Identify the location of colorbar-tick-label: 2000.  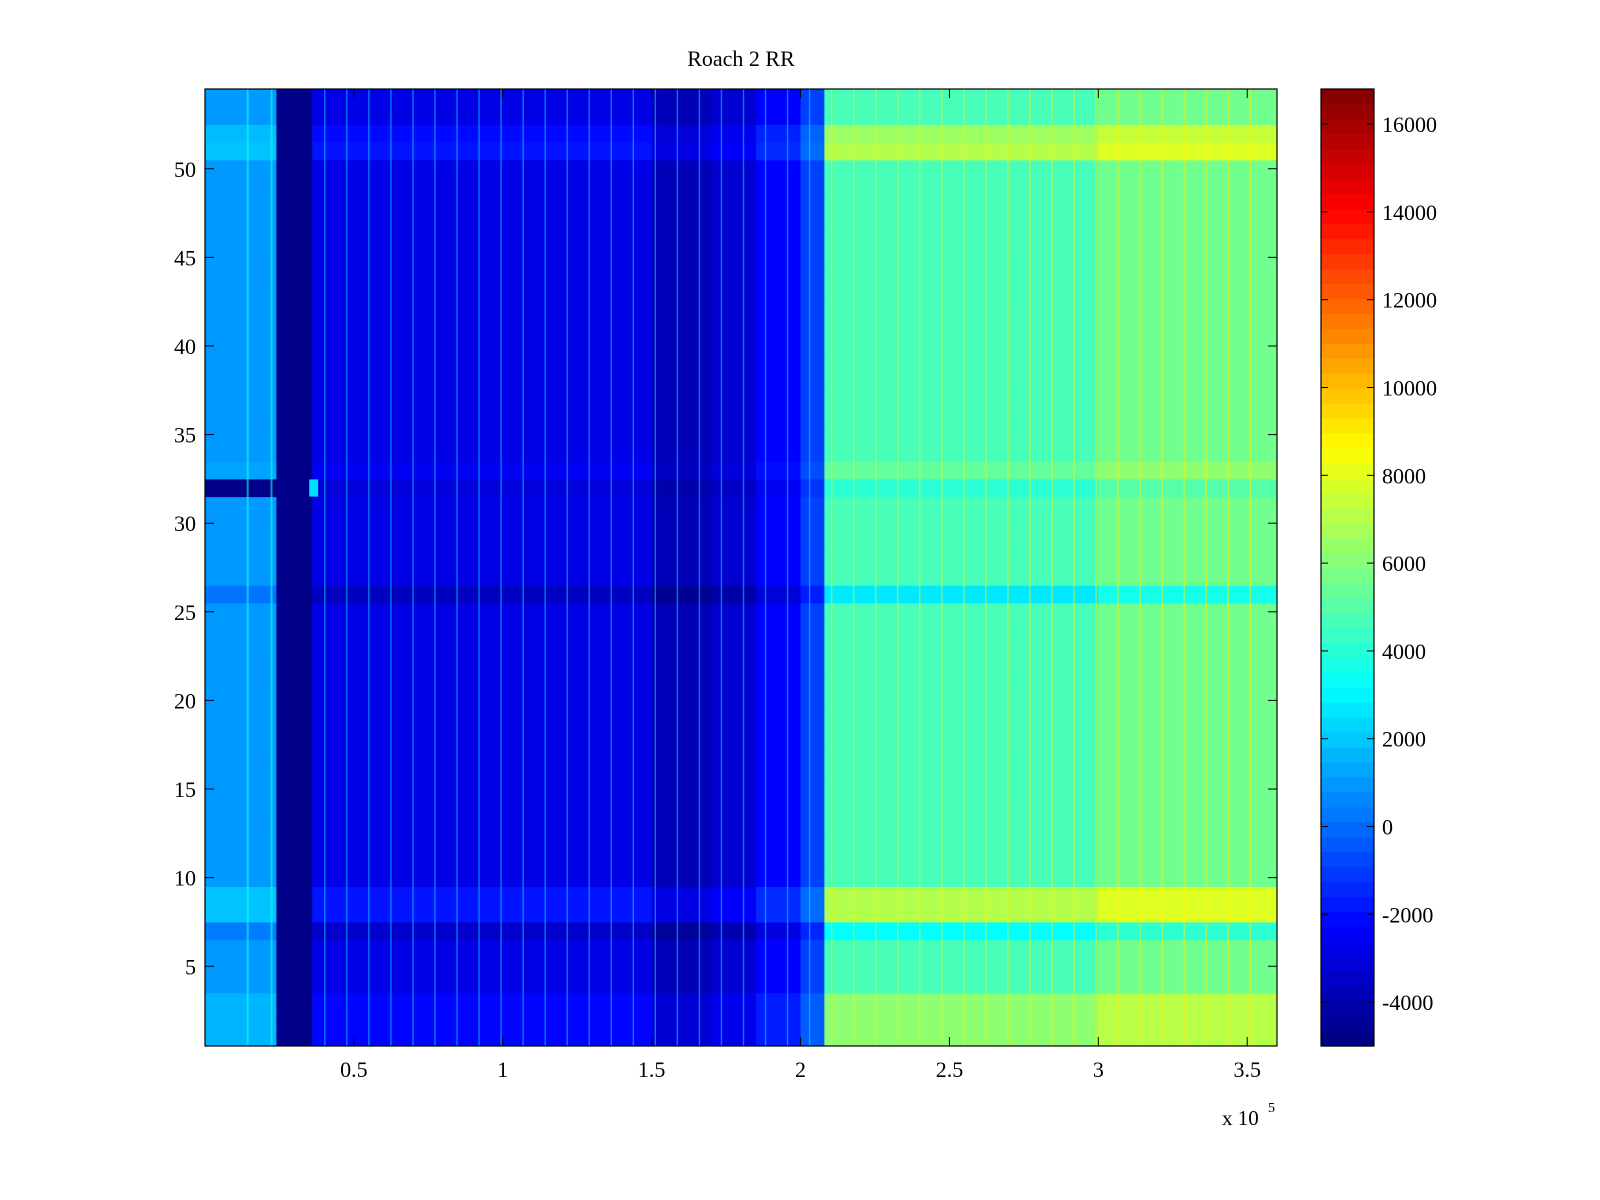
(1404, 739).